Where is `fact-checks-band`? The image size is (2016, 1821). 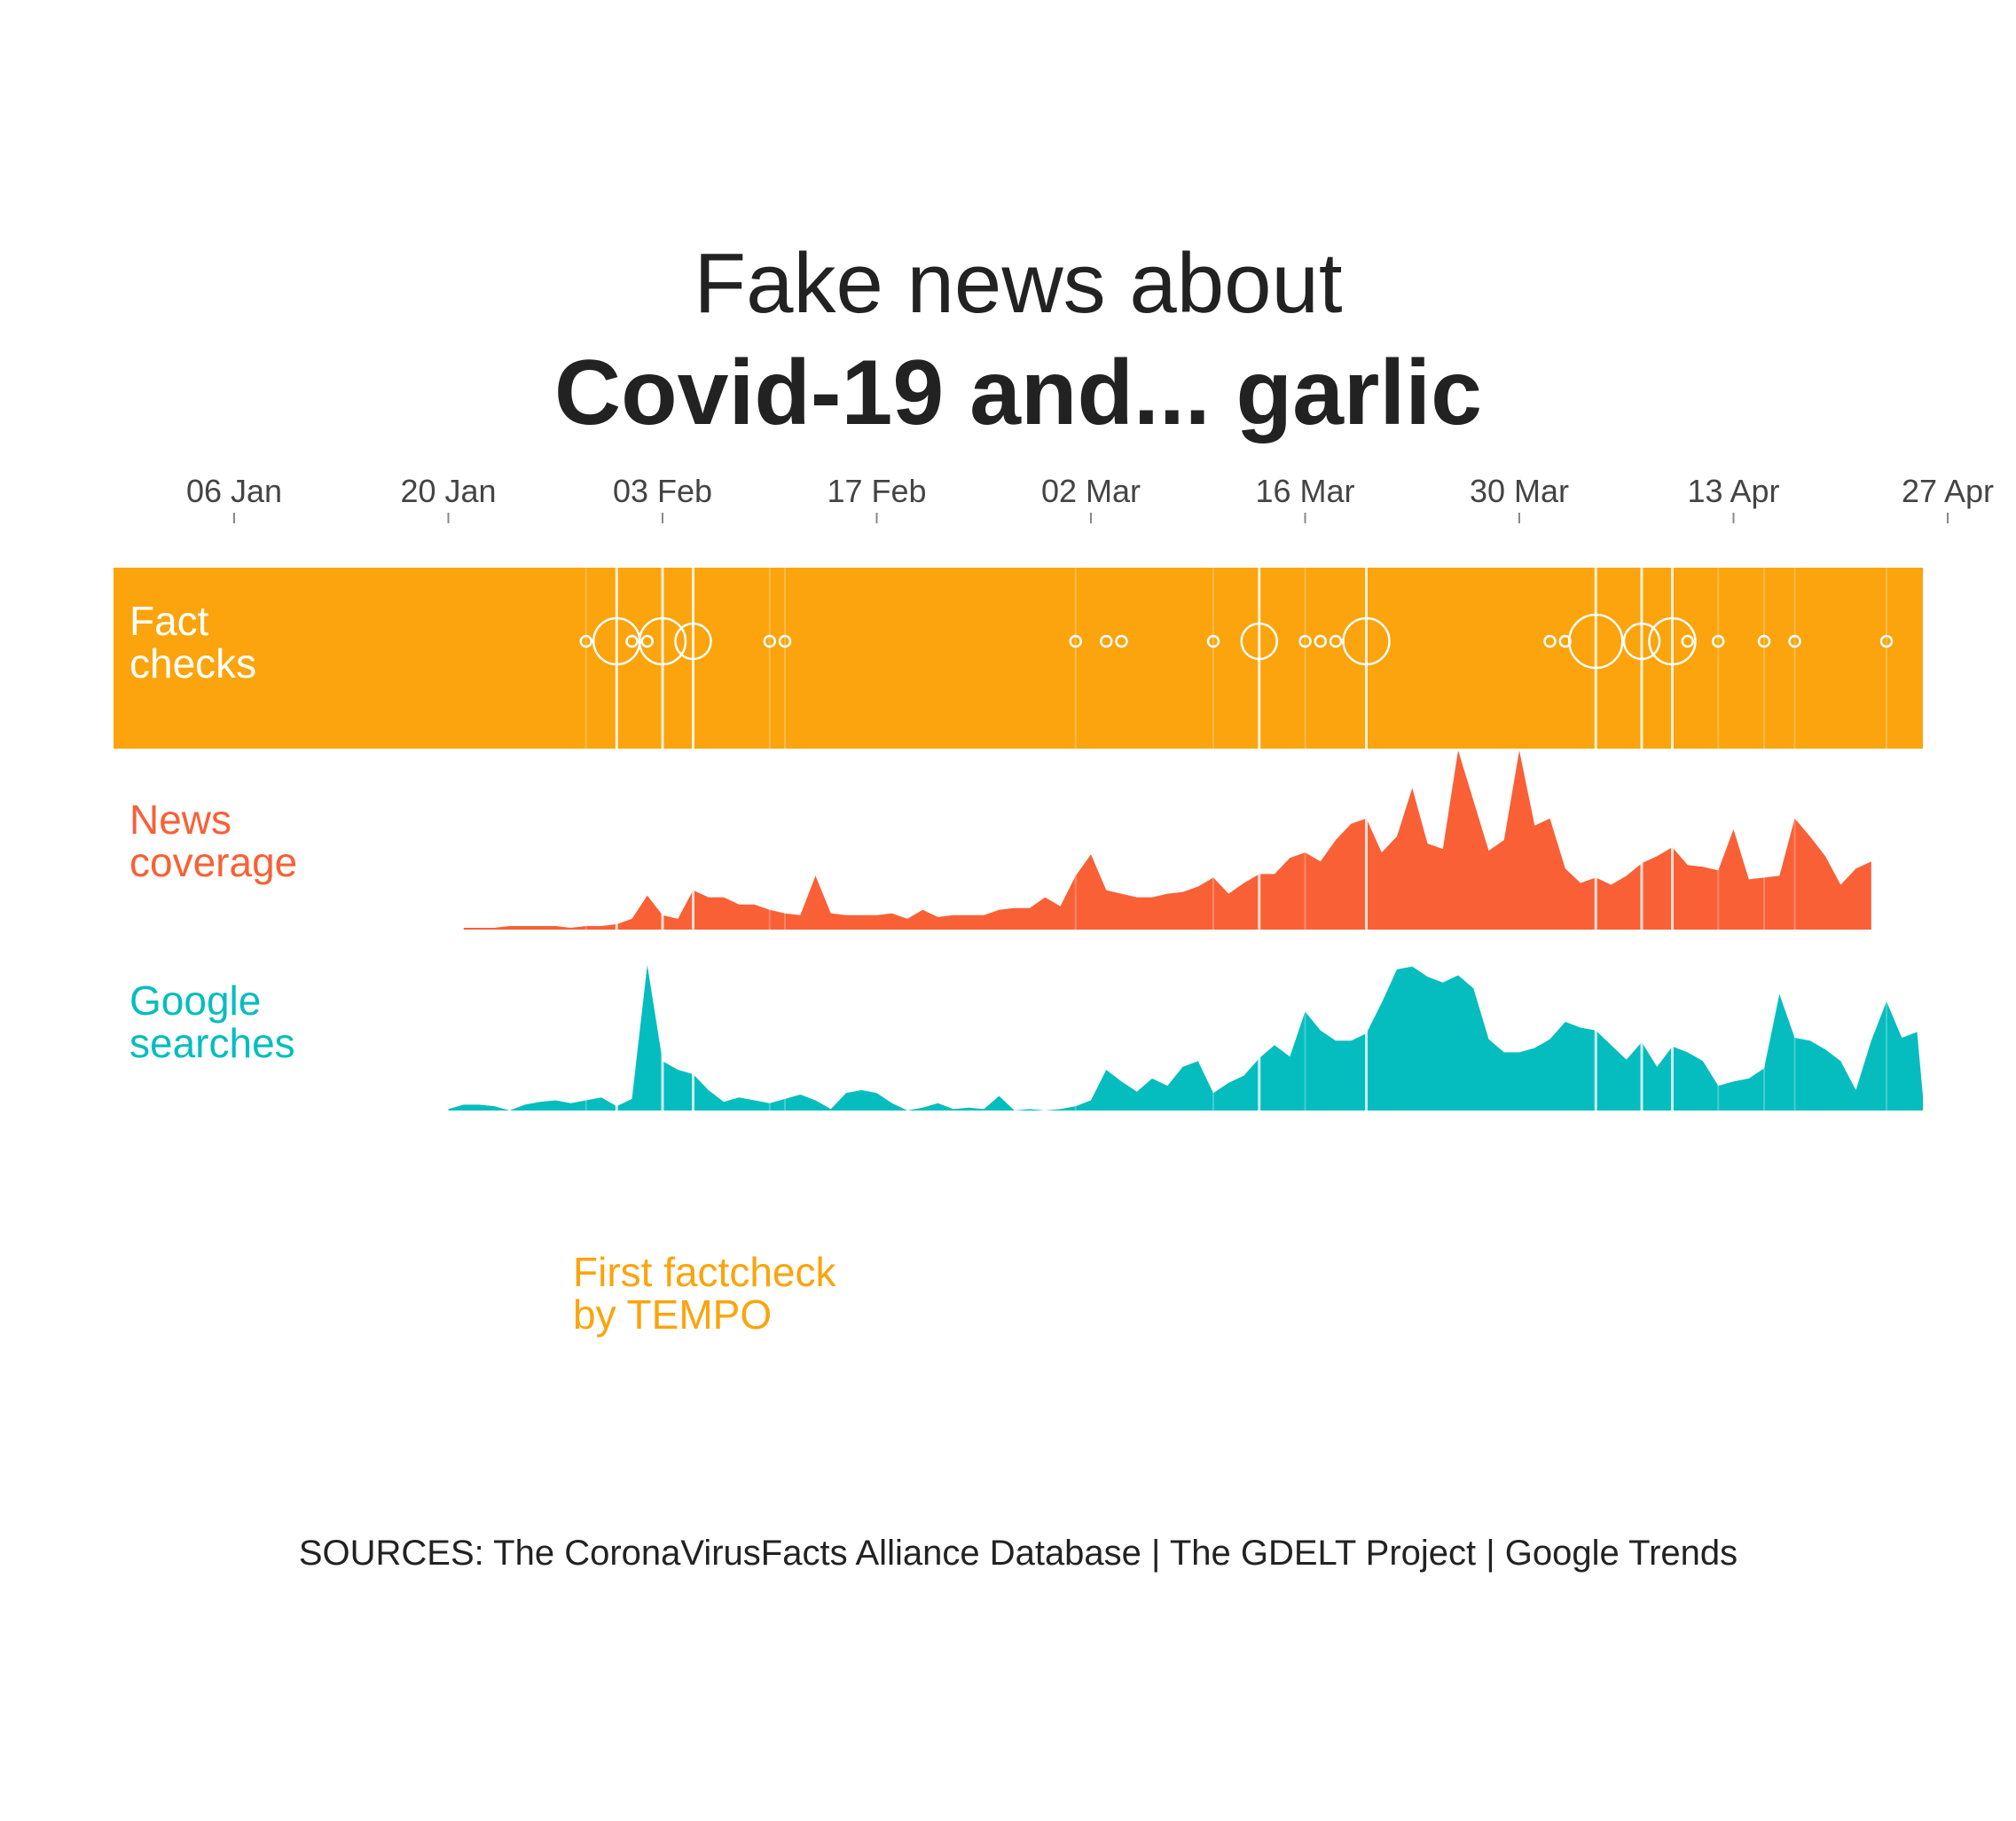 fact-checks-band is located at coordinates (1019, 658).